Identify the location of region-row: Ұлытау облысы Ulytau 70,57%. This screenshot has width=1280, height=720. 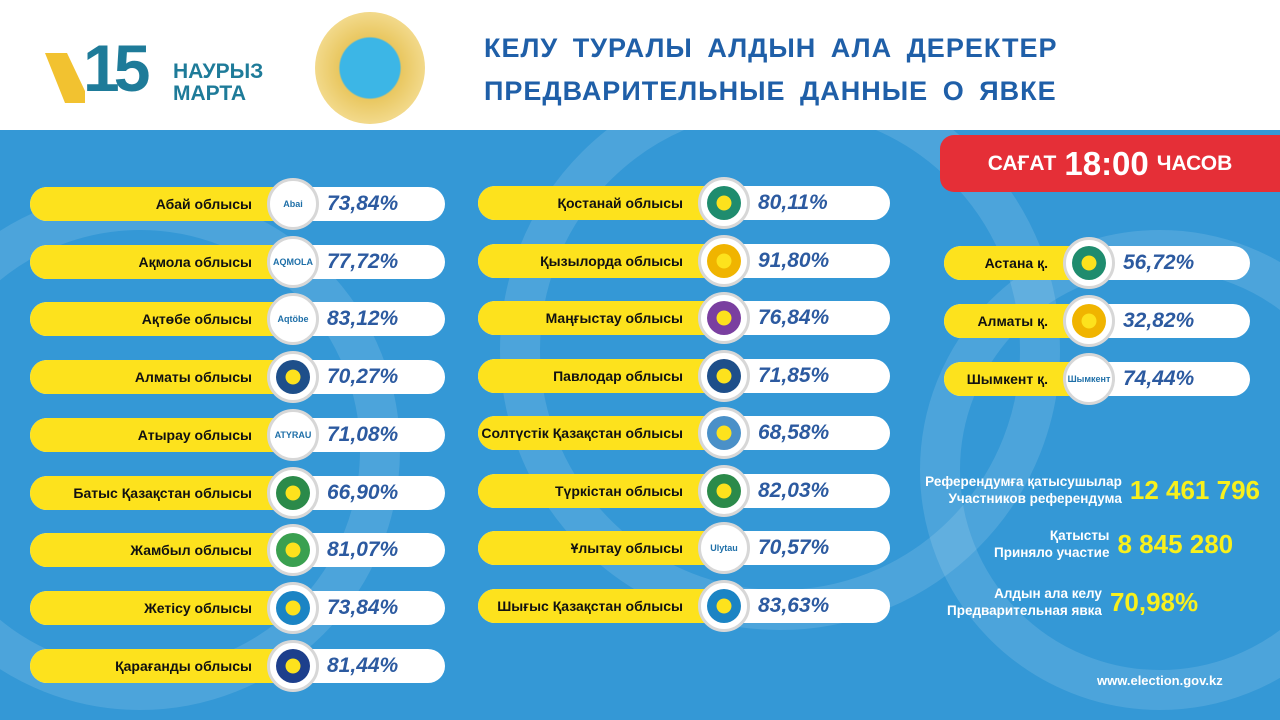
(684, 548).